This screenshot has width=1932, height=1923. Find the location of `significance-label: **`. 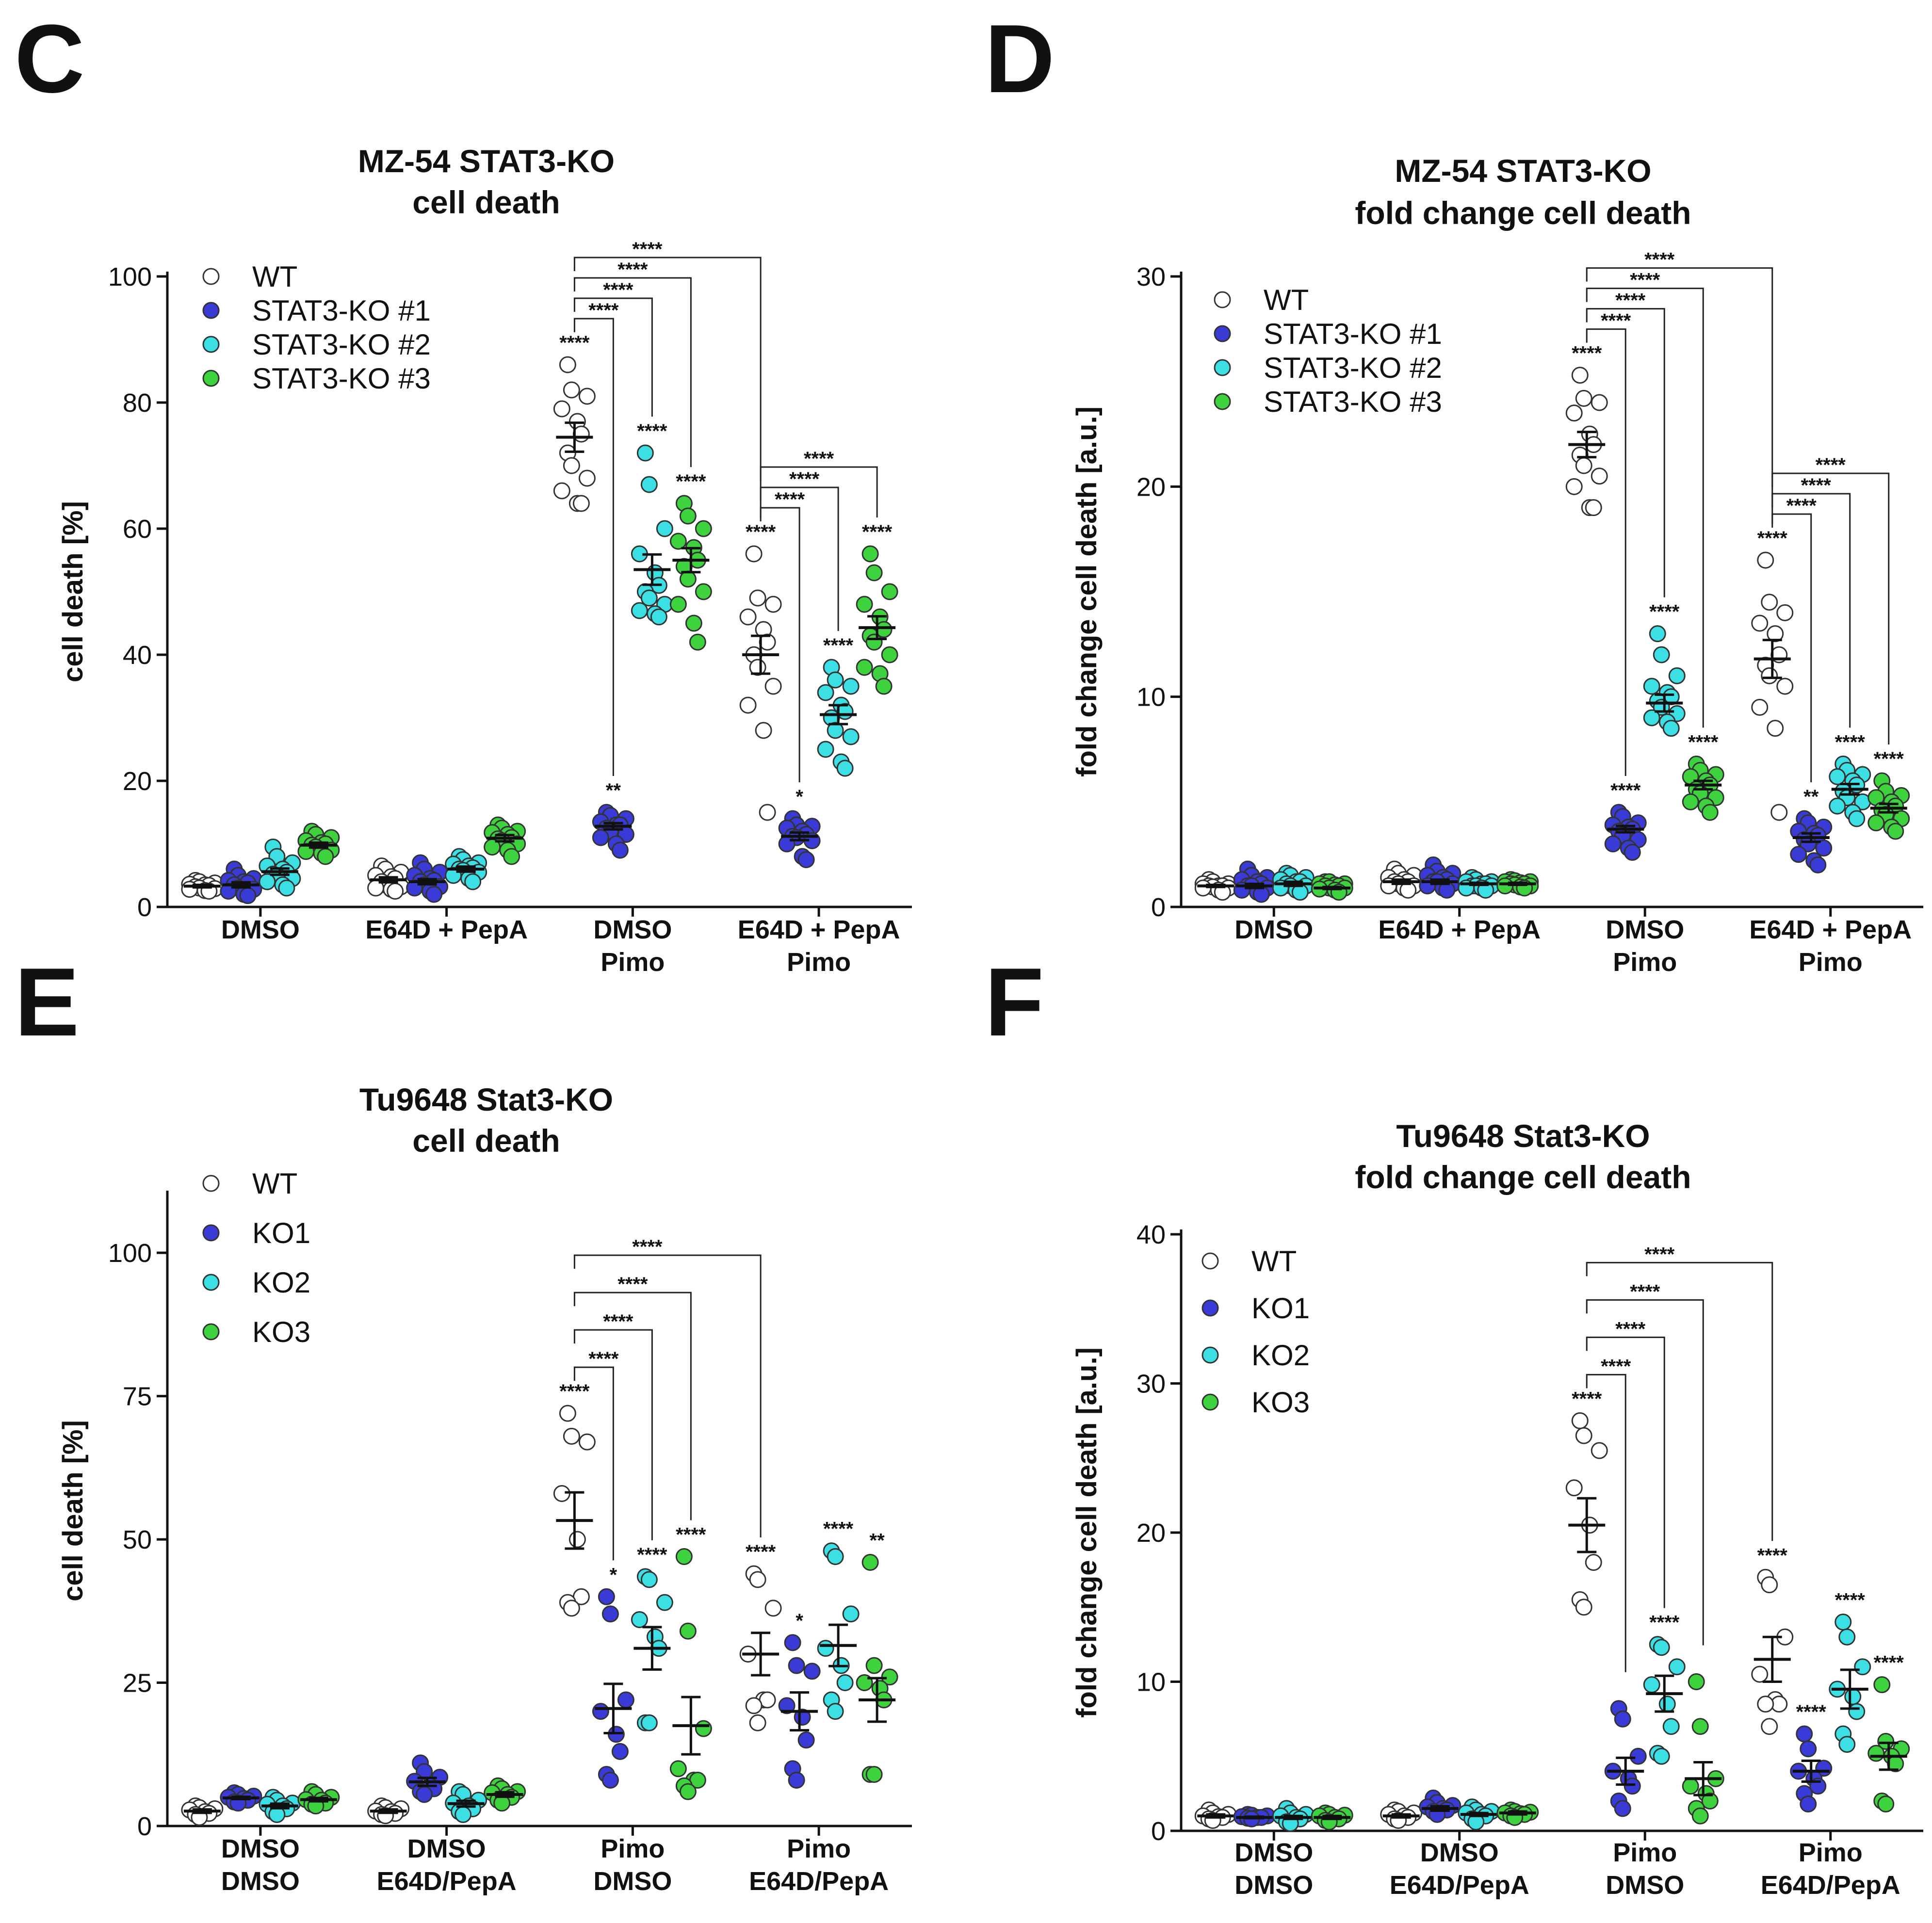

significance-label: ** is located at coordinates (877, 1540).